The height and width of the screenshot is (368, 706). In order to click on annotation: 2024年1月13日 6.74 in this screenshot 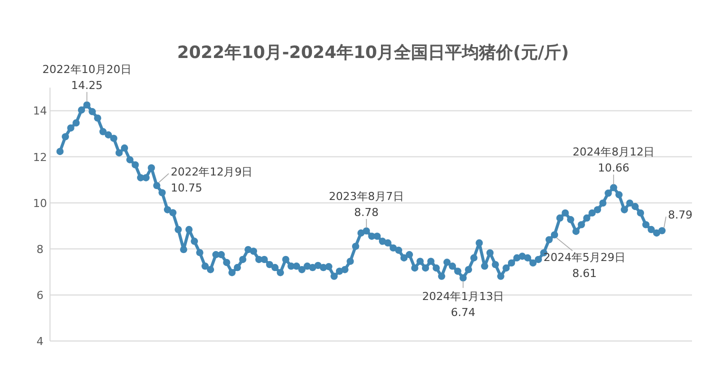, I will do `click(463, 304)`.